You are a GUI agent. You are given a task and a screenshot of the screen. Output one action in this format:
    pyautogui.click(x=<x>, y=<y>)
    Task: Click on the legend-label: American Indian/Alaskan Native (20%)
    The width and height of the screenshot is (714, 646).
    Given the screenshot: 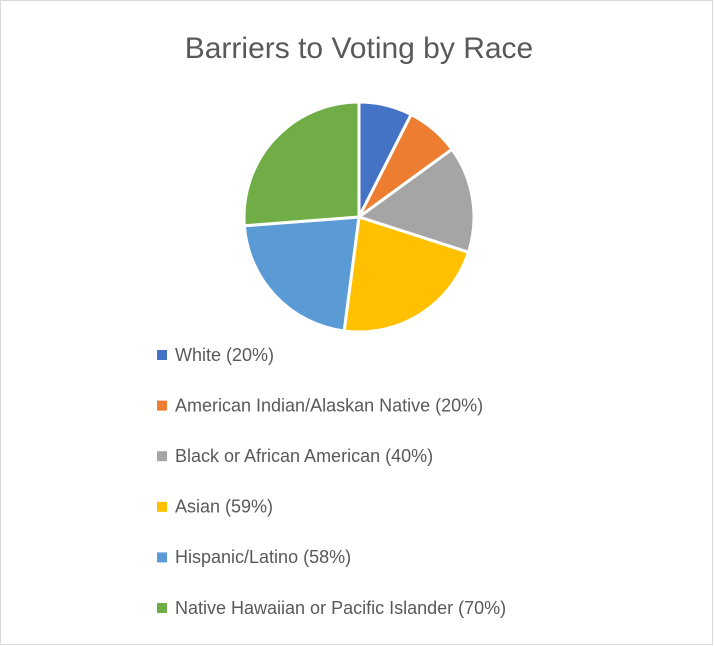 What is the action you would take?
    pyautogui.click(x=329, y=405)
    